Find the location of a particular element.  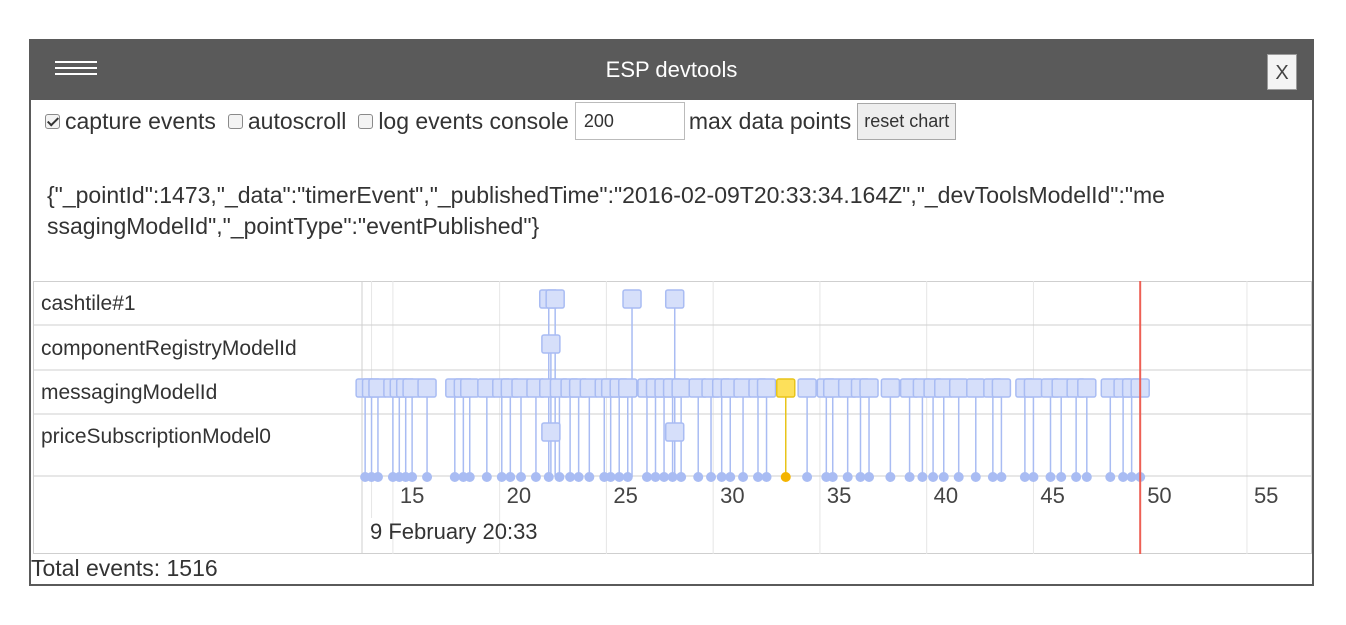

menu-icon is located at coordinates (77, 71).